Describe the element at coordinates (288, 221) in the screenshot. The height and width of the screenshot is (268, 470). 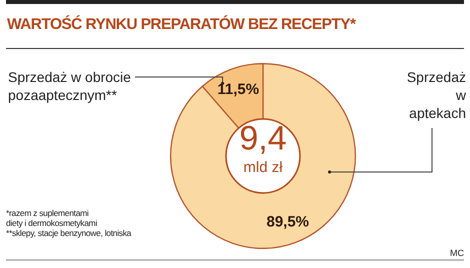
I see `data-label: 89,5%` at that location.